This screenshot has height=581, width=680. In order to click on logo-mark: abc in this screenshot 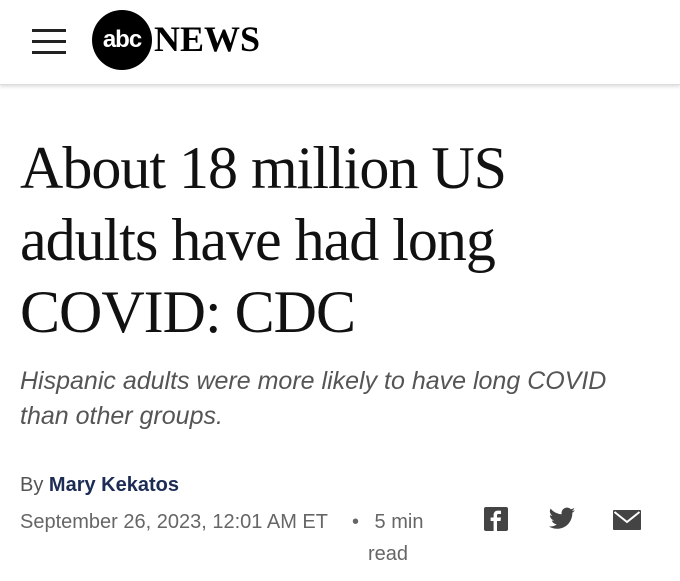, I will do `click(122, 40)`.